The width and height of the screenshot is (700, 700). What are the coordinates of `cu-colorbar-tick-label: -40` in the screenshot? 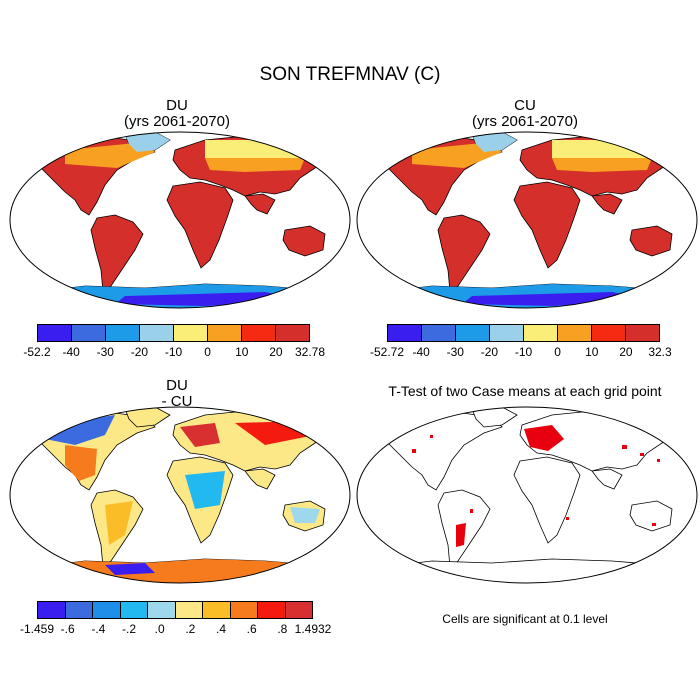 It's located at (421, 352).